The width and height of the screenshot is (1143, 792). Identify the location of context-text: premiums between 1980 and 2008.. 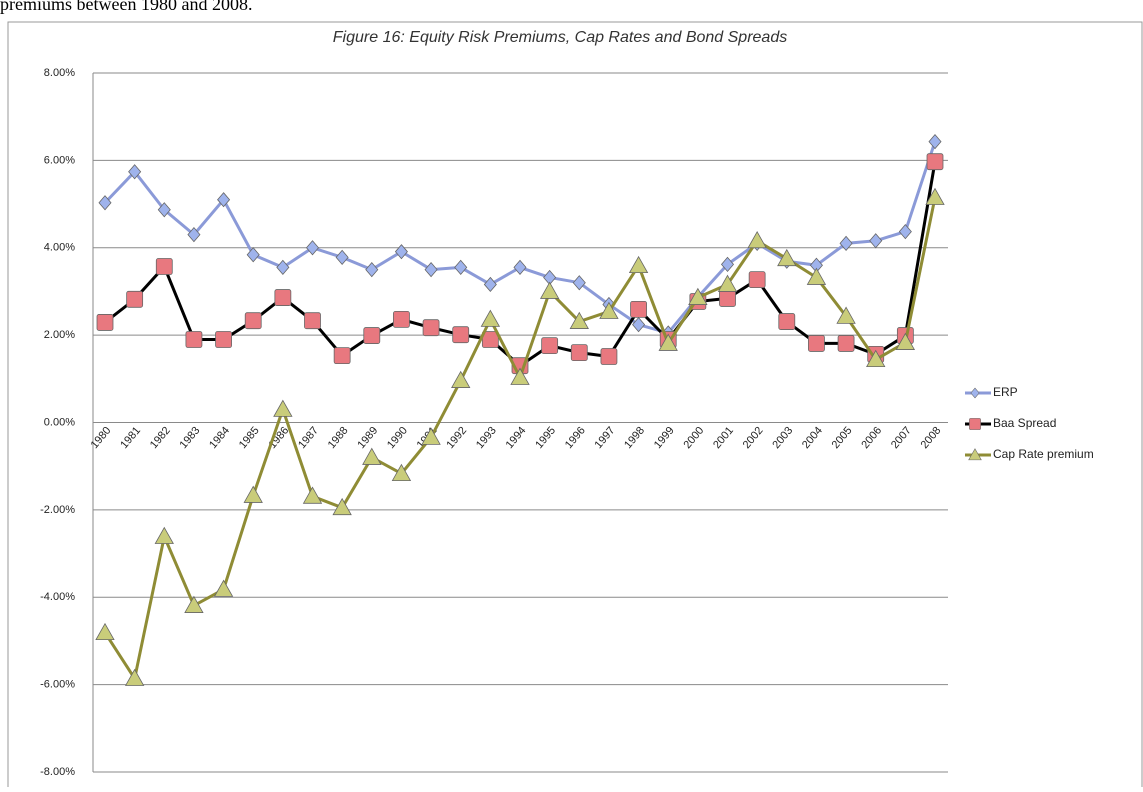
(126, 7).